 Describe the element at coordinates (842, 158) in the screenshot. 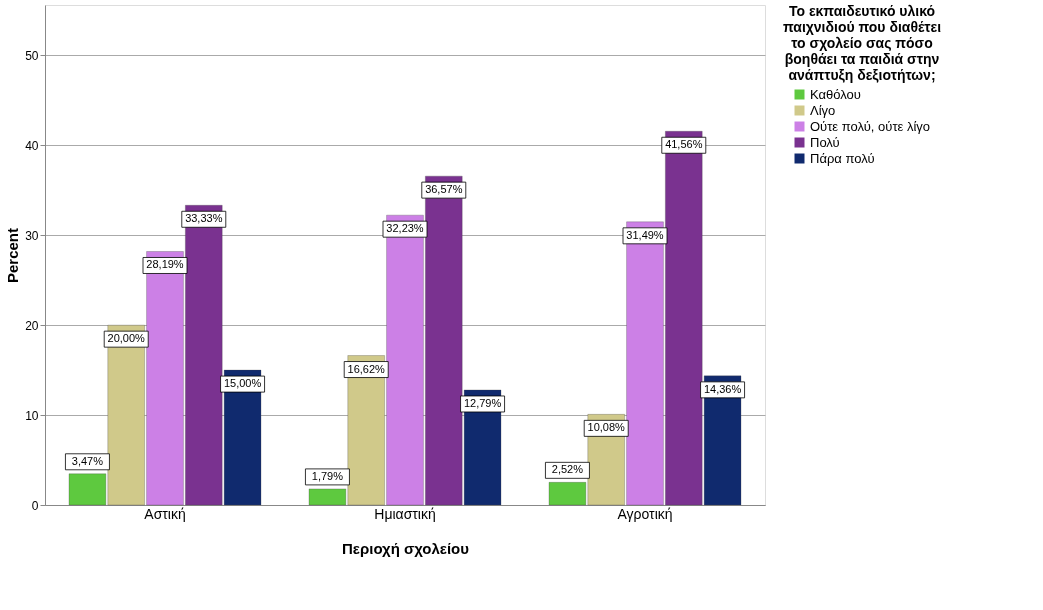

I see `legend-label: Πάρα πολύ` at that location.